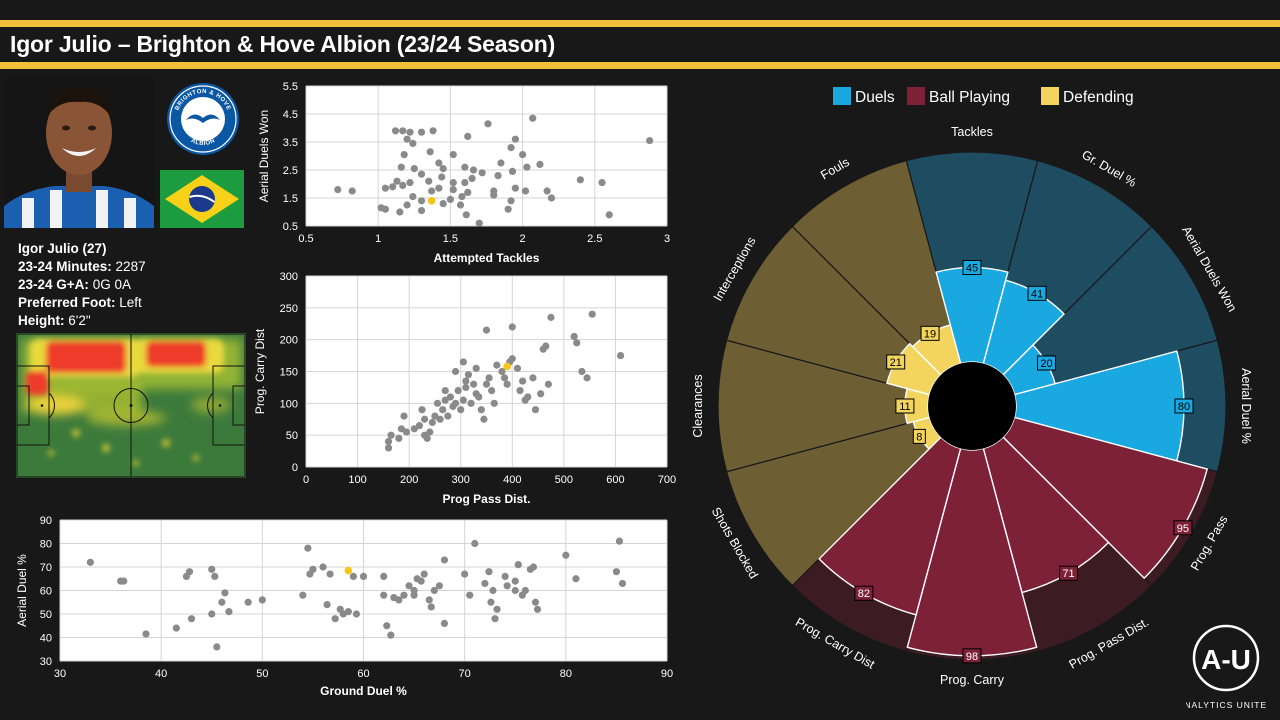 The image size is (1280, 720). I want to click on x-tick-label: 1.5, so click(450, 239).